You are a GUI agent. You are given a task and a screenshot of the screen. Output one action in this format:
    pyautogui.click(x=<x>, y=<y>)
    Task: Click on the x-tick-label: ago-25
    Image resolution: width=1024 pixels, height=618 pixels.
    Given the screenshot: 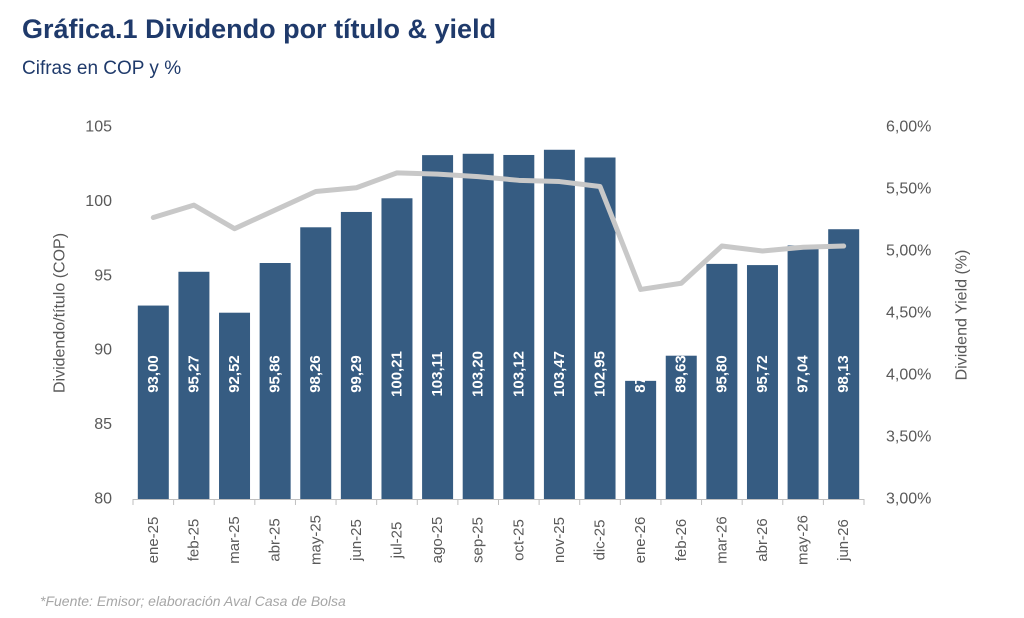 What is the action you would take?
    pyautogui.click(x=437, y=540)
    